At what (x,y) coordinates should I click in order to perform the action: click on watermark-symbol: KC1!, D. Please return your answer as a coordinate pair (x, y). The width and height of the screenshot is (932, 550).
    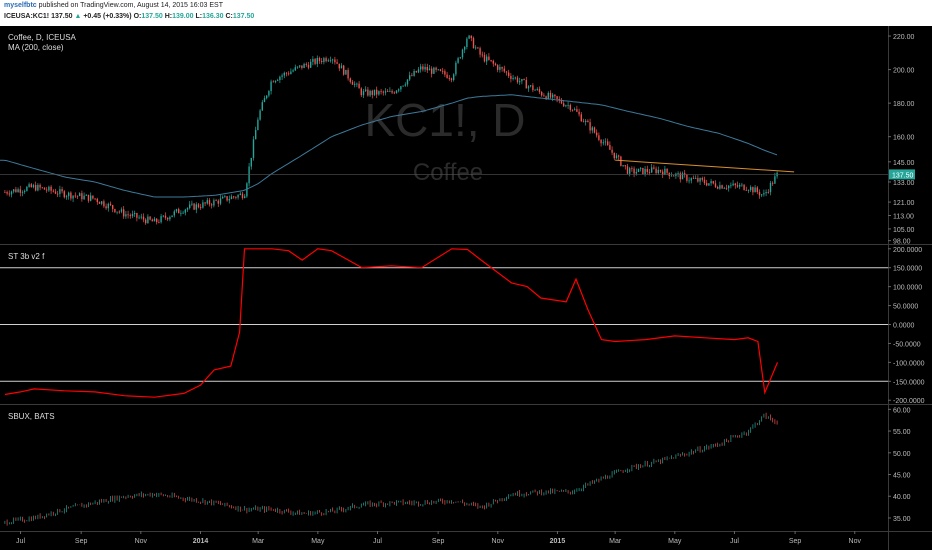
    Looking at the image, I should click on (444, 120).